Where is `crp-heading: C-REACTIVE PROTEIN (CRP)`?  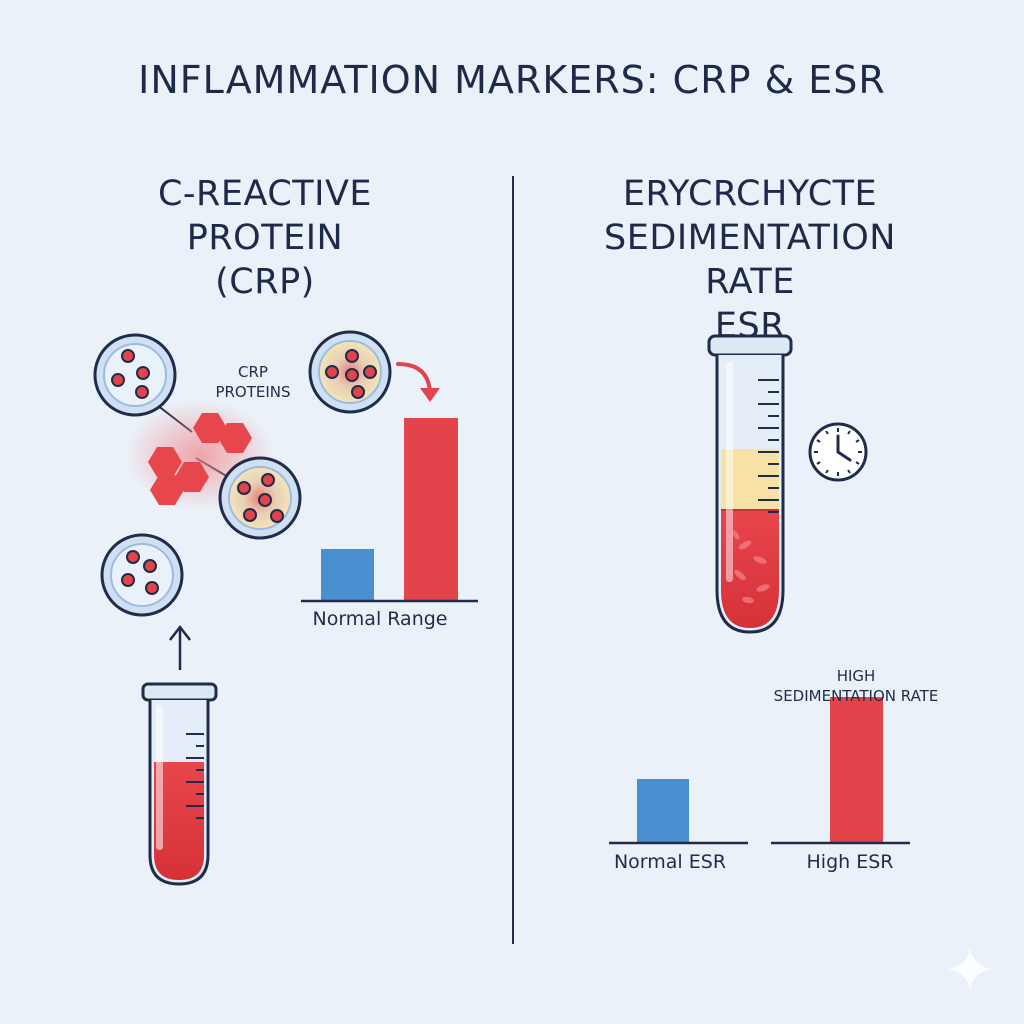
crp-heading: C-REACTIVE PROTEIN (CRP) is located at coordinates (265, 238).